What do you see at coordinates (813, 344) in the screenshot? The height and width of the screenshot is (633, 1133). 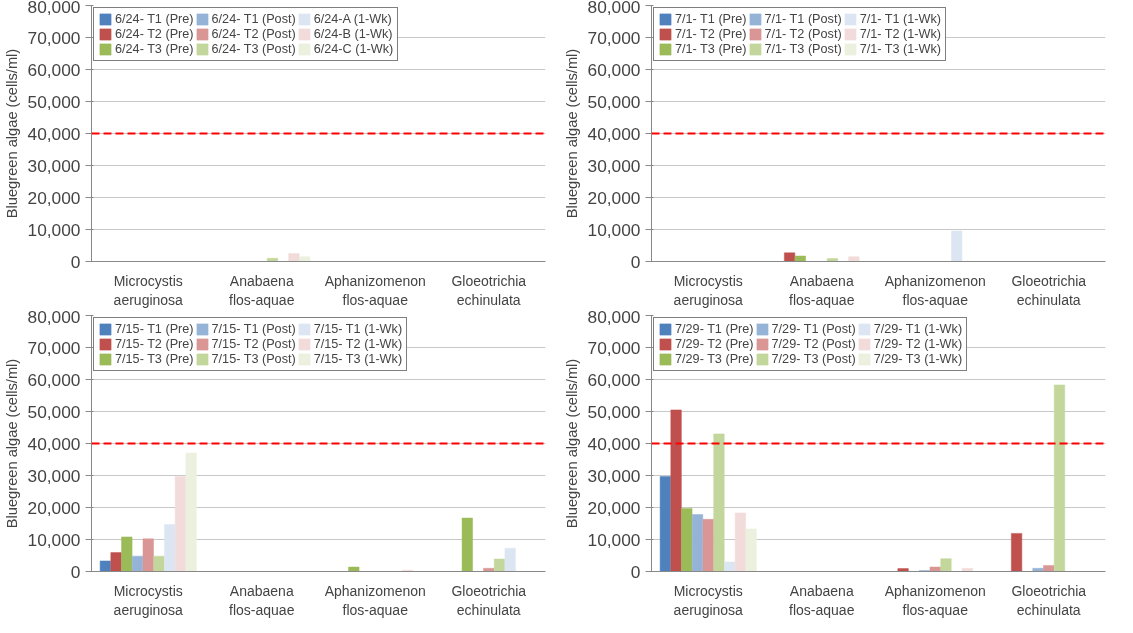 I see `legend-label: 7/29- T2 (Post)` at bounding box center [813, 344].